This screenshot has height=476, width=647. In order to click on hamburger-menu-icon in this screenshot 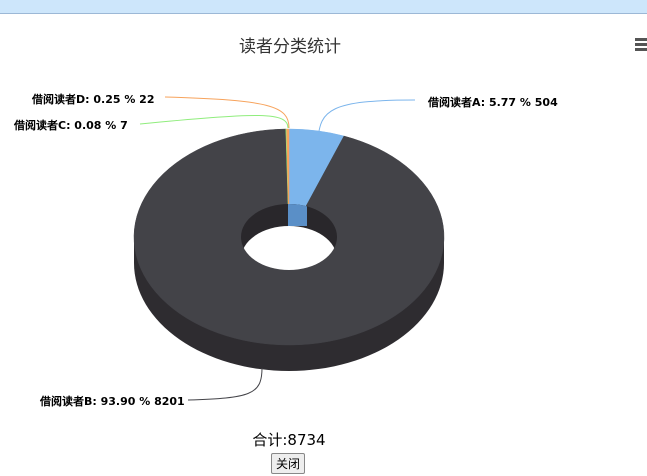, I will do `click(641, 45)`.